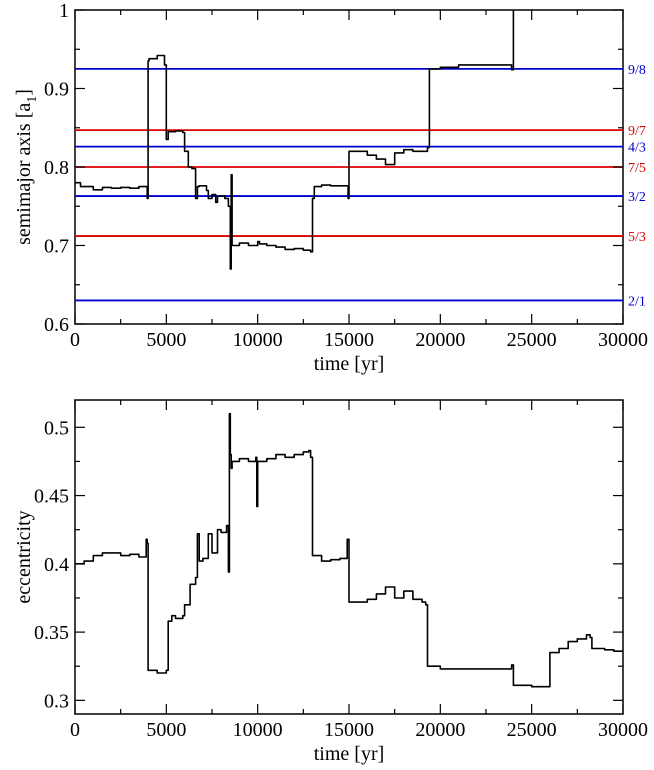 The image size is (654, 770). Describe the element at coordinates (64, 11) in the screenshot. I see `y-tick-label: 1` at that location.